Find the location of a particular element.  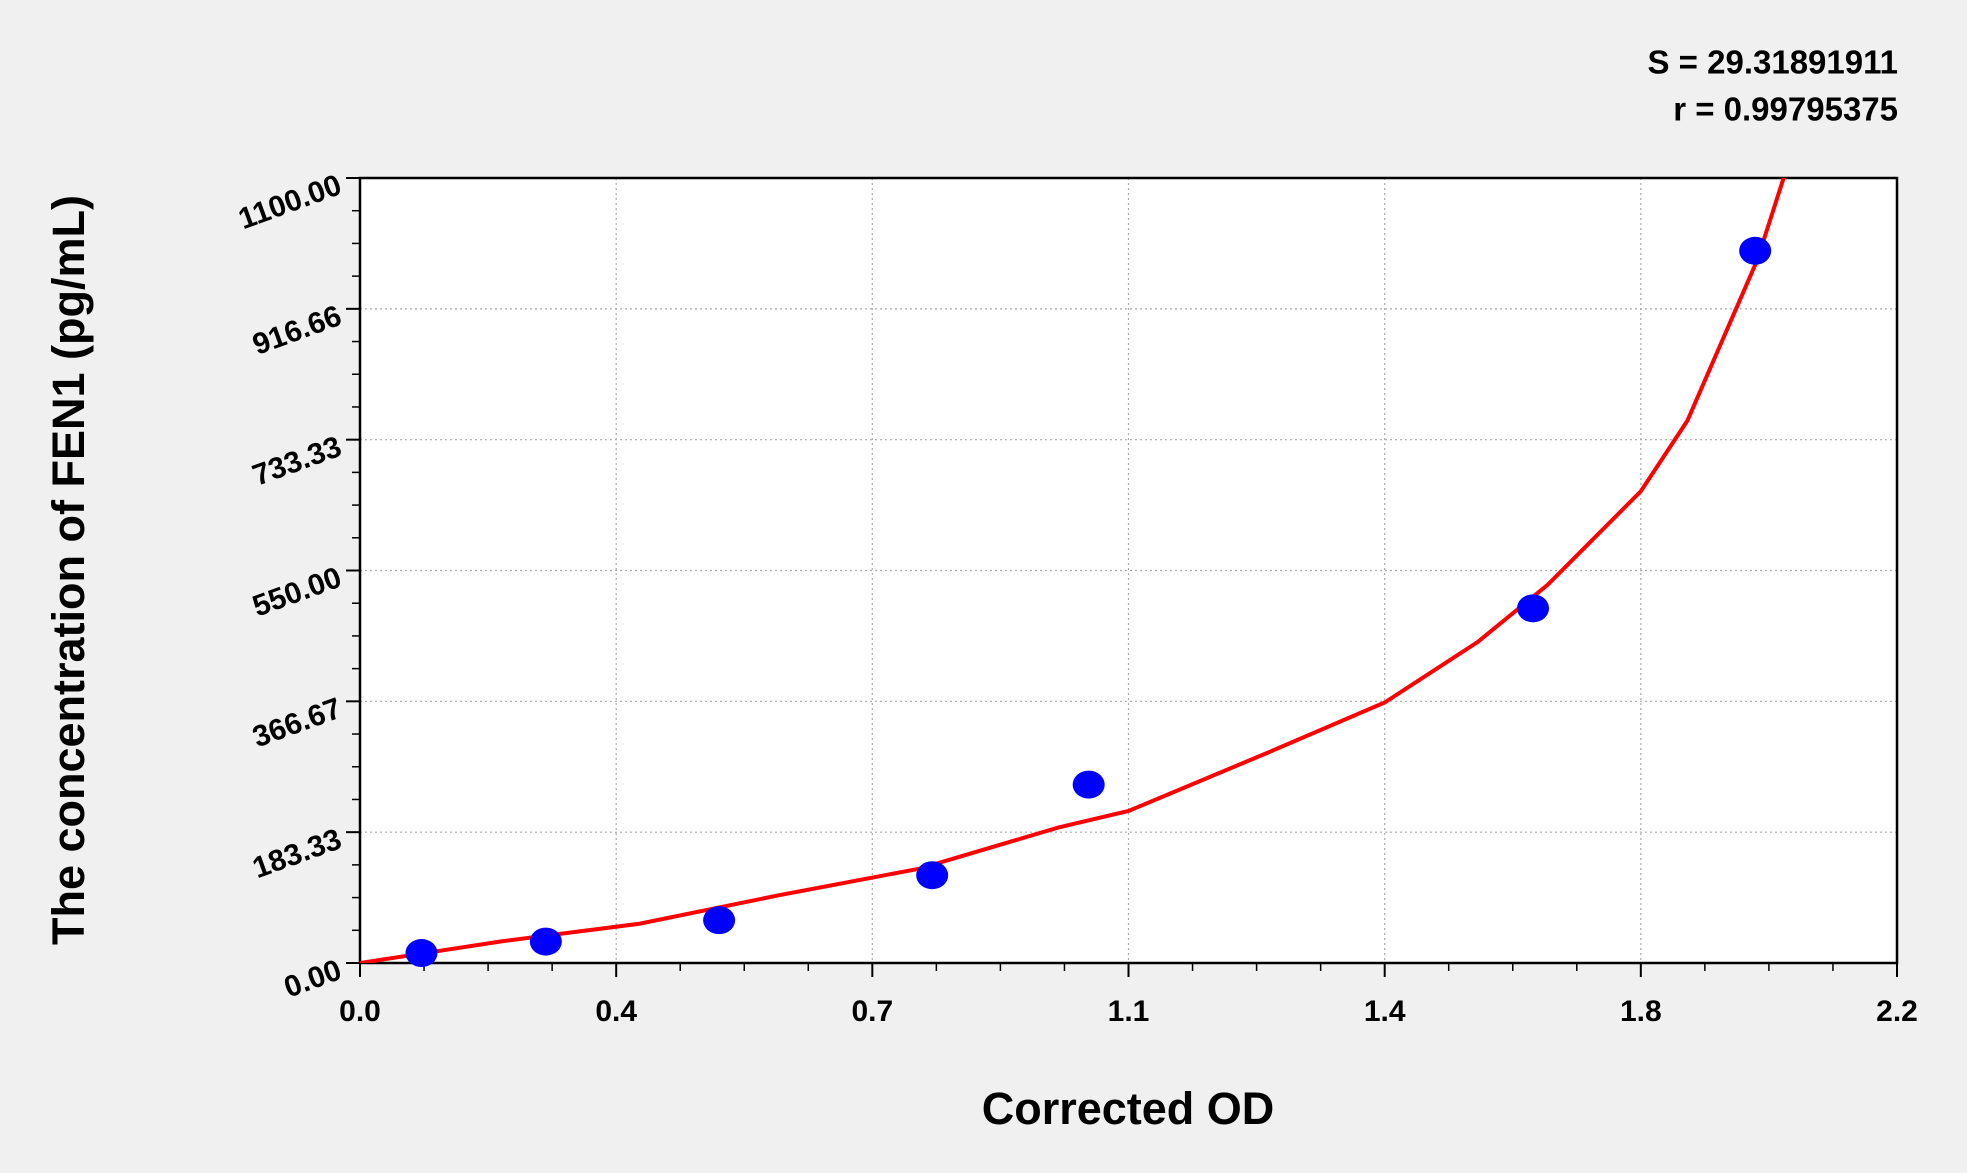

y-tick-label: 183.33 is located at coordinates (297, 854).